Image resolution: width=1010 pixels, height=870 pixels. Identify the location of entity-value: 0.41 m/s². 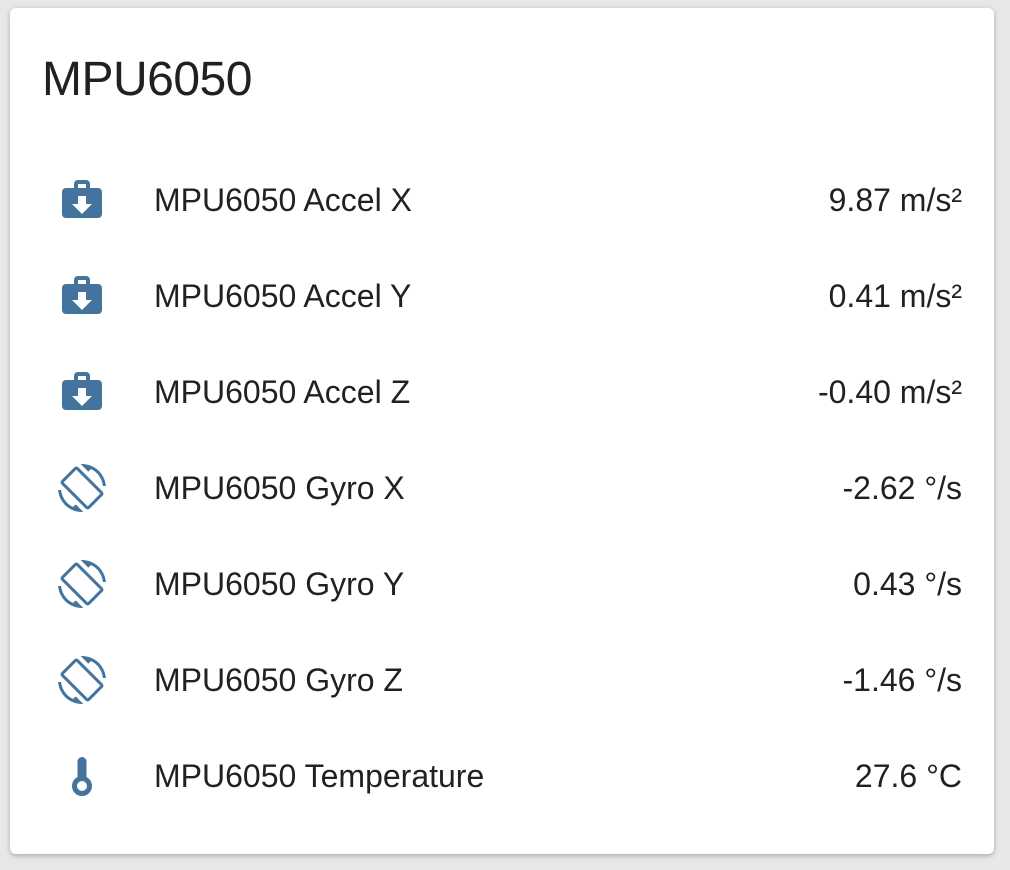
(895, 295).